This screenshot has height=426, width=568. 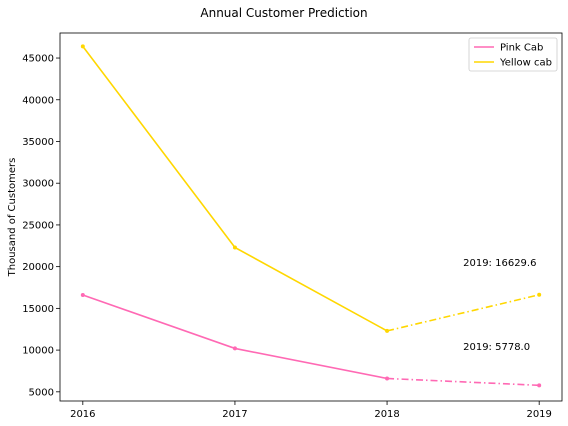 I want to click on y-axis-label: Thousand of Customers, so click(x=12, y=218).